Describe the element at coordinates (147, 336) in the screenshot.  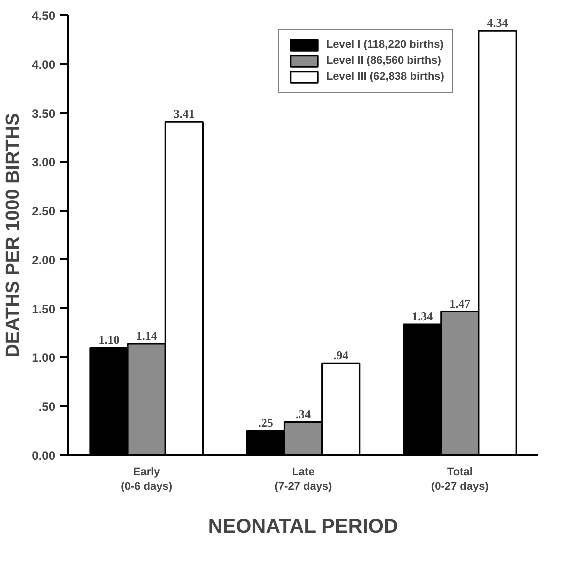
I see `data-label: 1.14` at that location.